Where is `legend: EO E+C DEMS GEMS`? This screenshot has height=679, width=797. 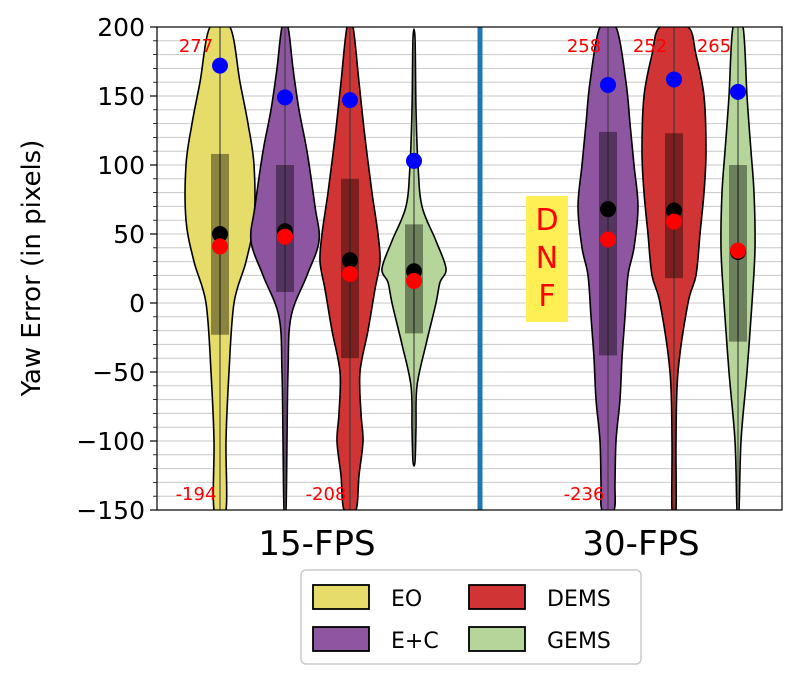 legend: EO E+C DEMS GEMS is located at coordinates (471, 617).